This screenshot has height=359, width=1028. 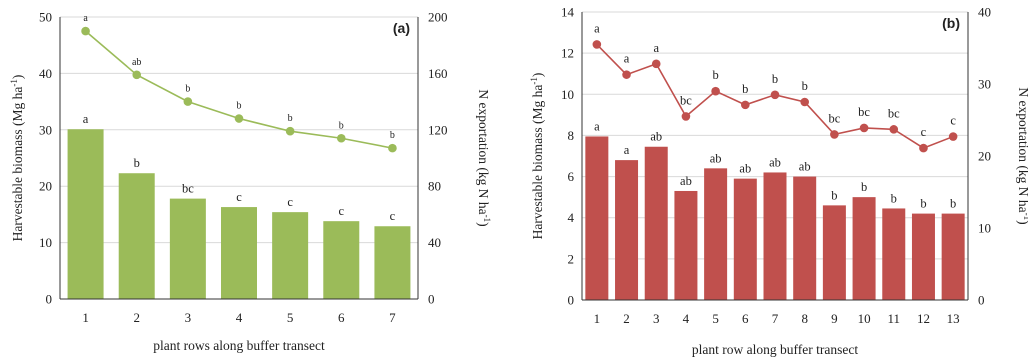 What do you see at coordinates (953, 318) in the screenshot?
I see `x-tick-label: 13` at bounding box center [953, 318].